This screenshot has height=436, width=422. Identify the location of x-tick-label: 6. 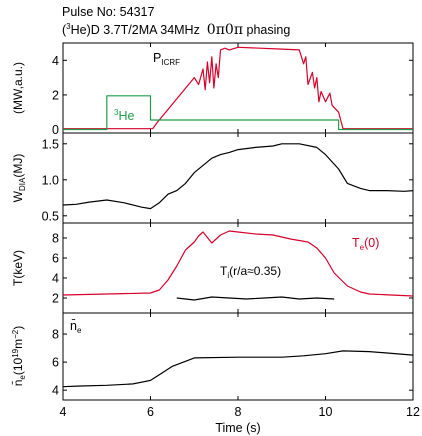
(150, 412).